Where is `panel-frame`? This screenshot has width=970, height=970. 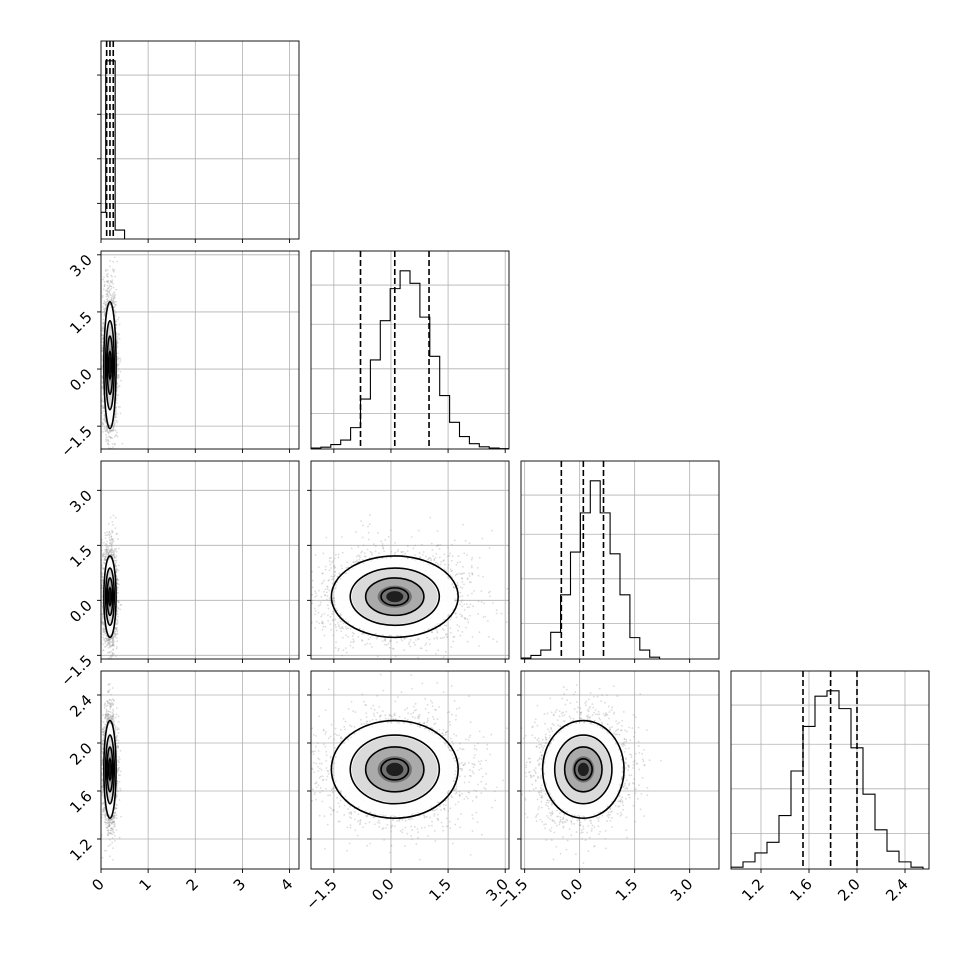
panel-frame is located at coordinates (830, 770).